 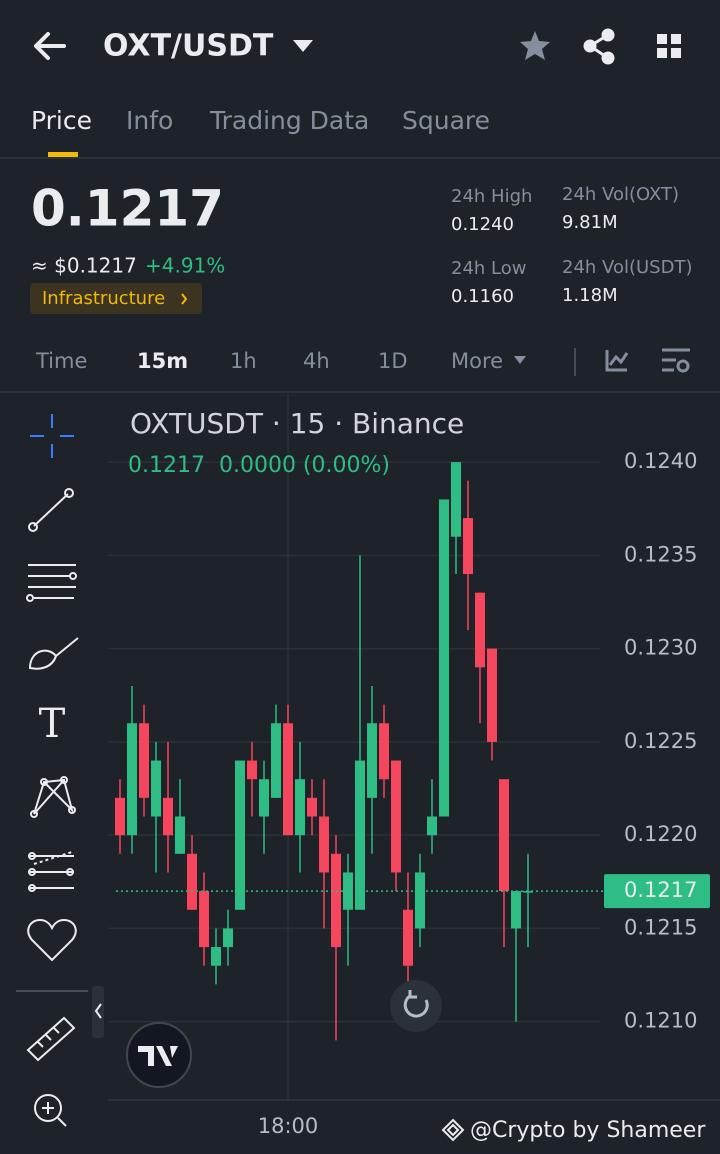 What do you see at coordinates (61, 361) in the screenshot?
I see `timeframe: Time` at bounding box center [61, 361].